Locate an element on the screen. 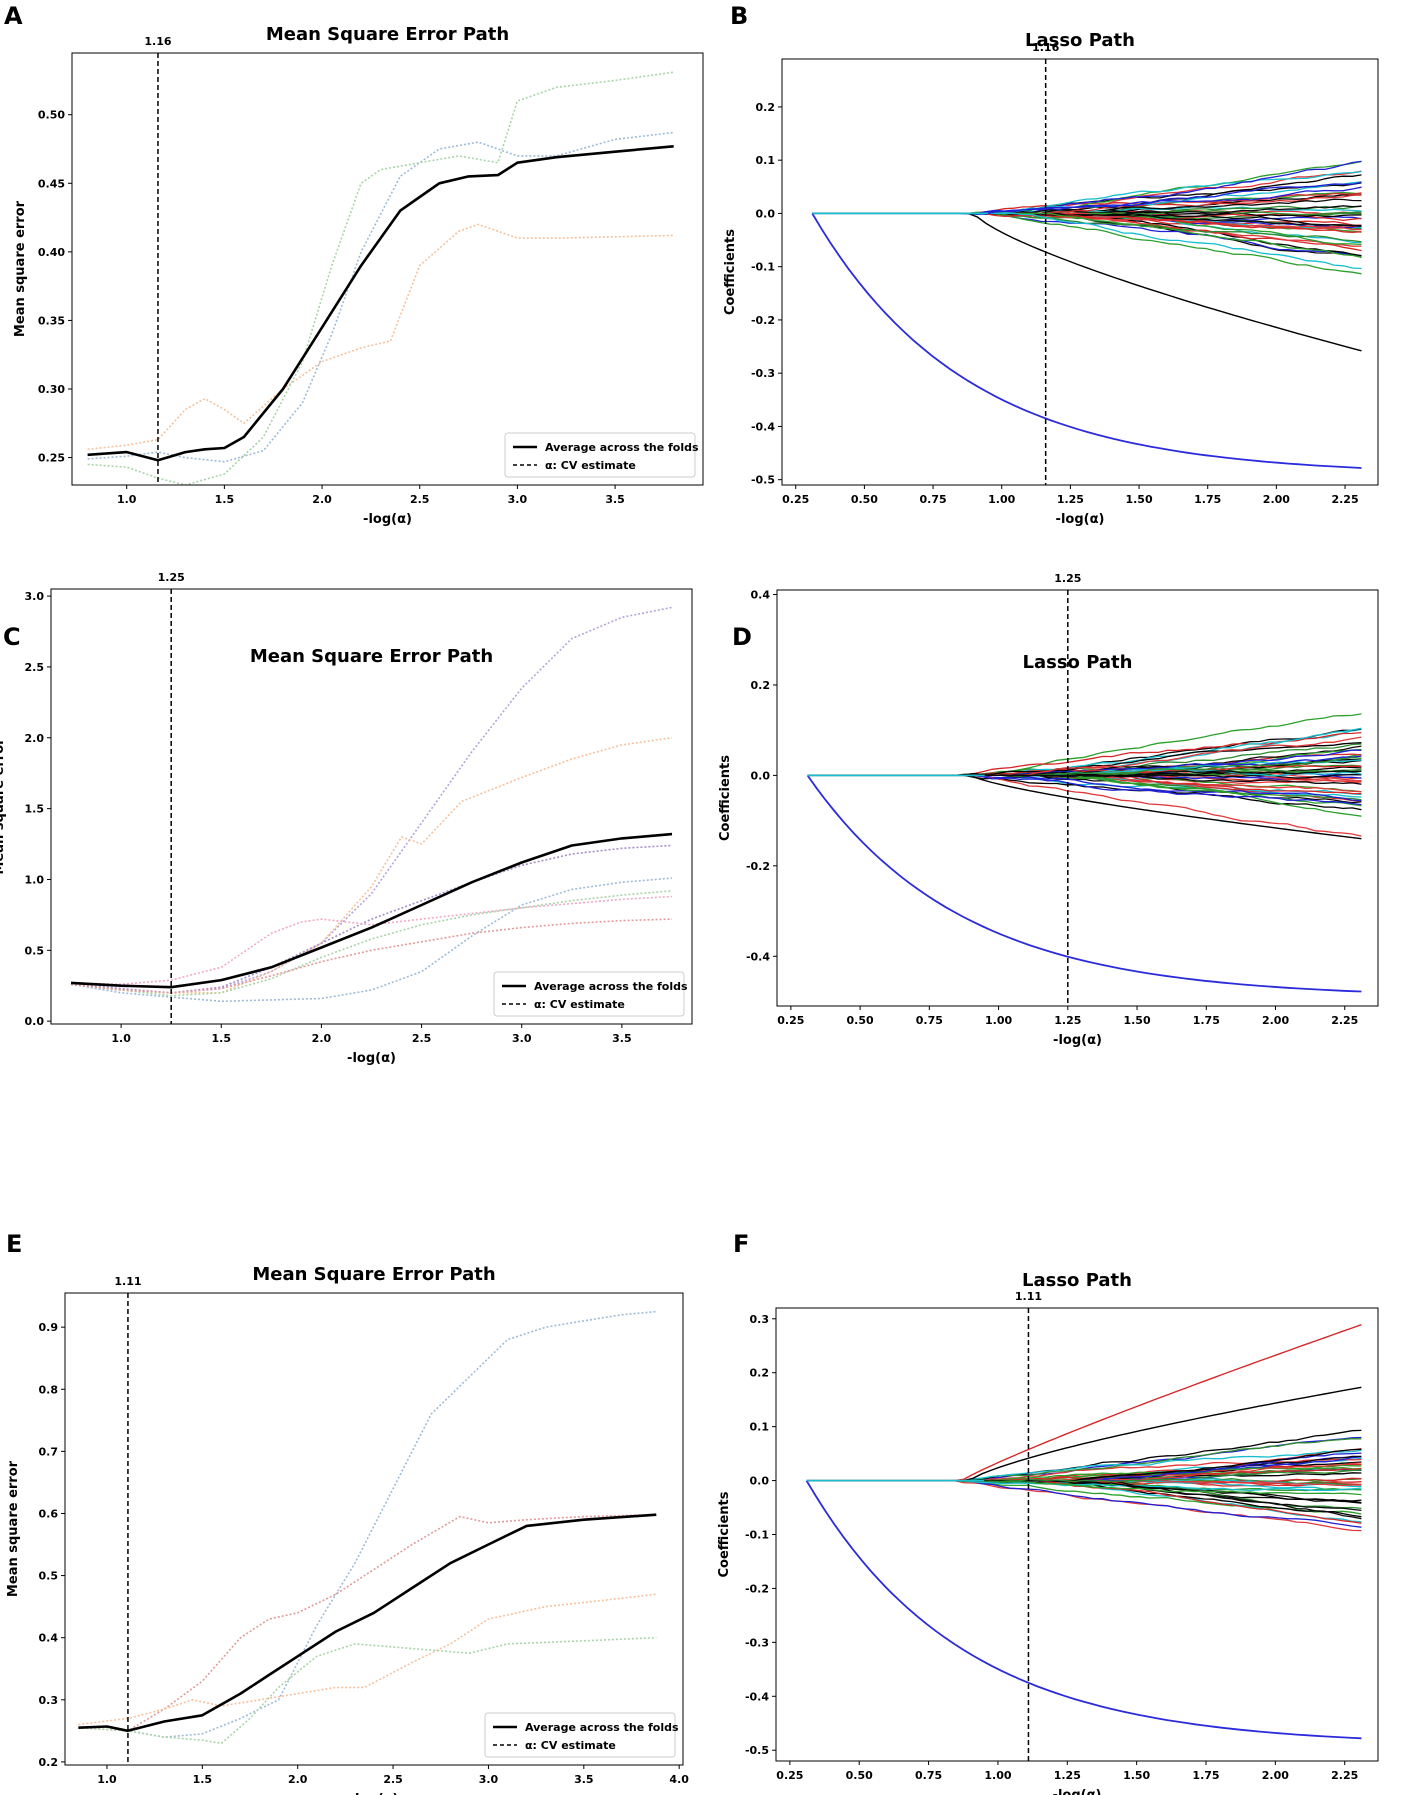 The image size is (1418, 1795). cv-value-label: 1.25 is located at coordinates (171, 577).